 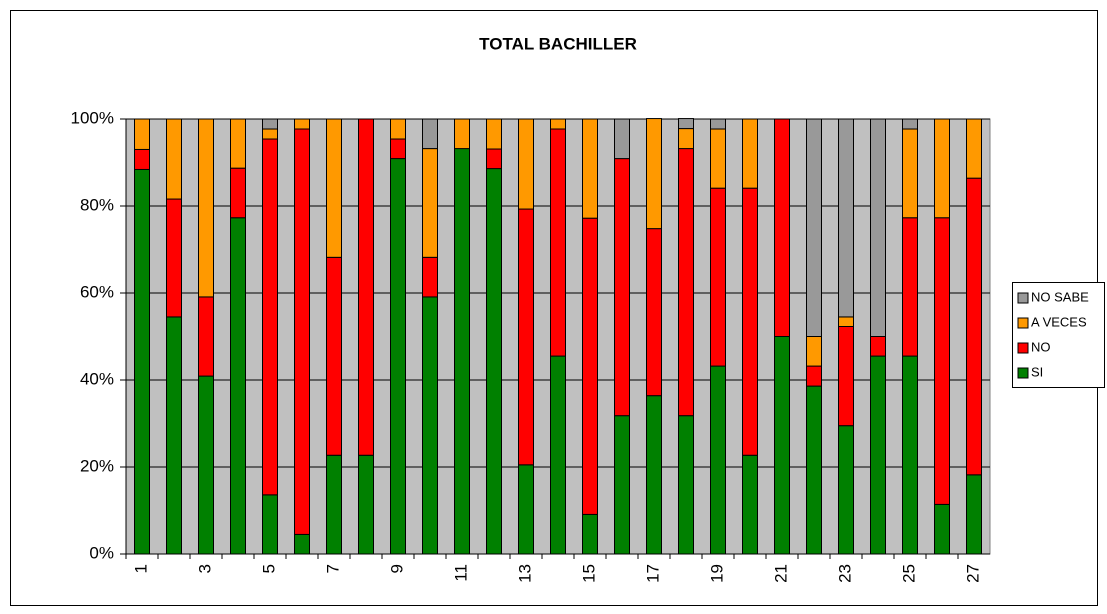 I want to click on x-tick-label: 1, so click(x=140, y=568).